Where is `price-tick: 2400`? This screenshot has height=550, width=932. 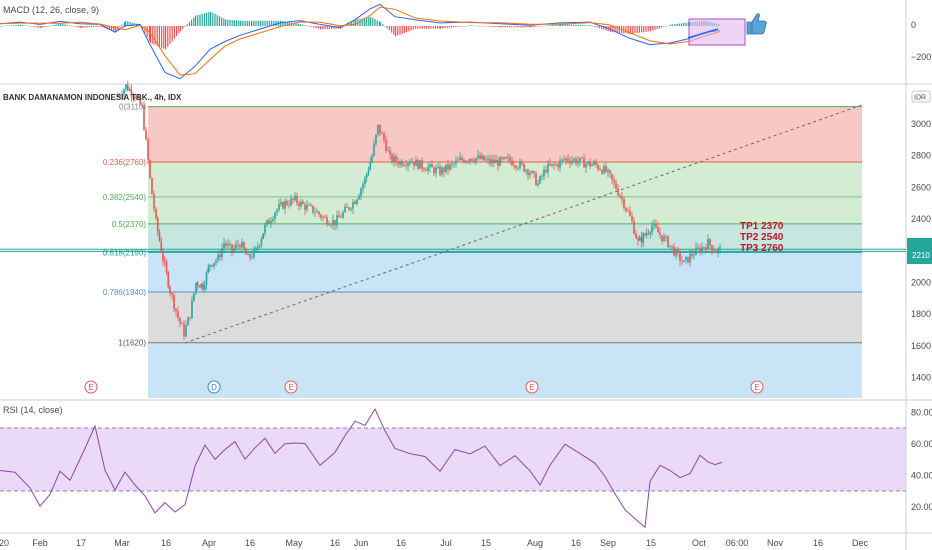 price-tick: 2400 is located at coordinates (921, 219).